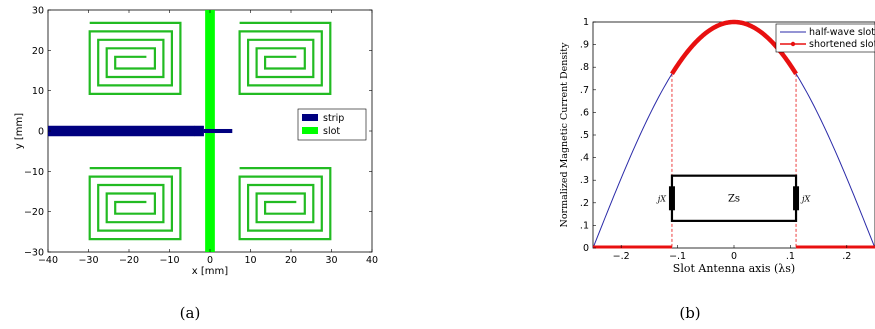 The width and height of the screenshot is (875, 329). I want to click on panel-a-legend: strip slot, so click(332, 124).